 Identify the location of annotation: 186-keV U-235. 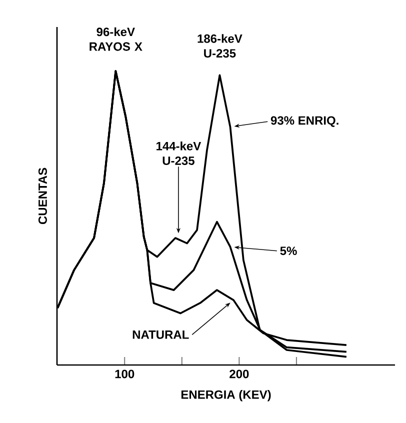
(220, 46).